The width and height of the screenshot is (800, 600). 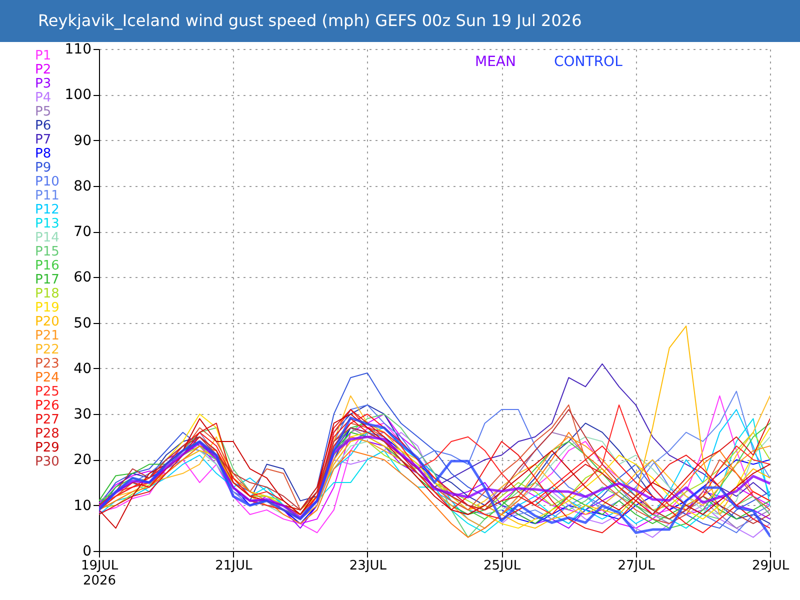 I want to click on text: CONTROL, so click(x=588, y=62).